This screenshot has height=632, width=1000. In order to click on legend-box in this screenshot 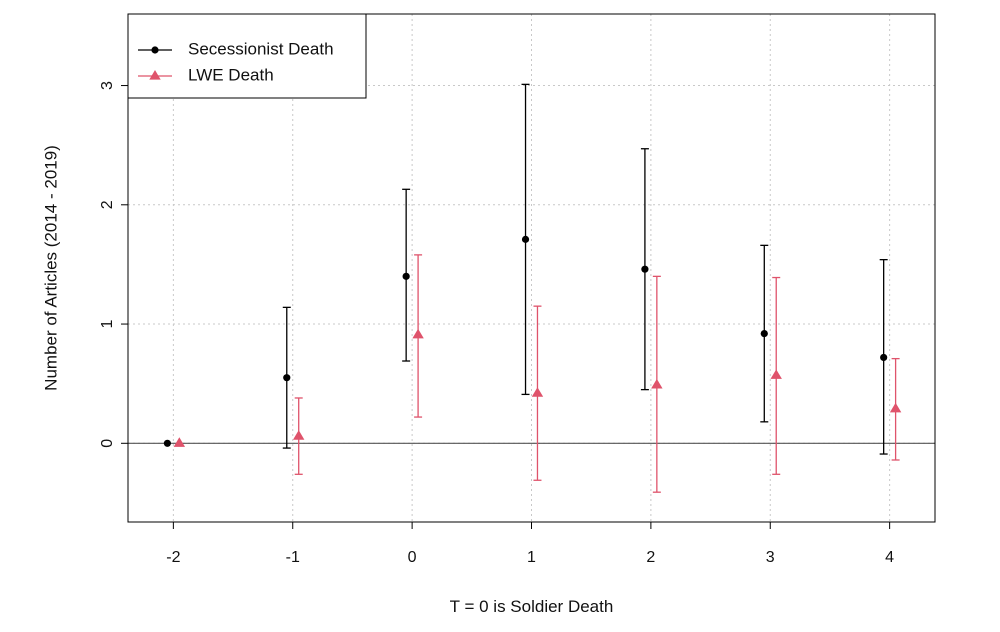, I will do `click(247, 56)`.